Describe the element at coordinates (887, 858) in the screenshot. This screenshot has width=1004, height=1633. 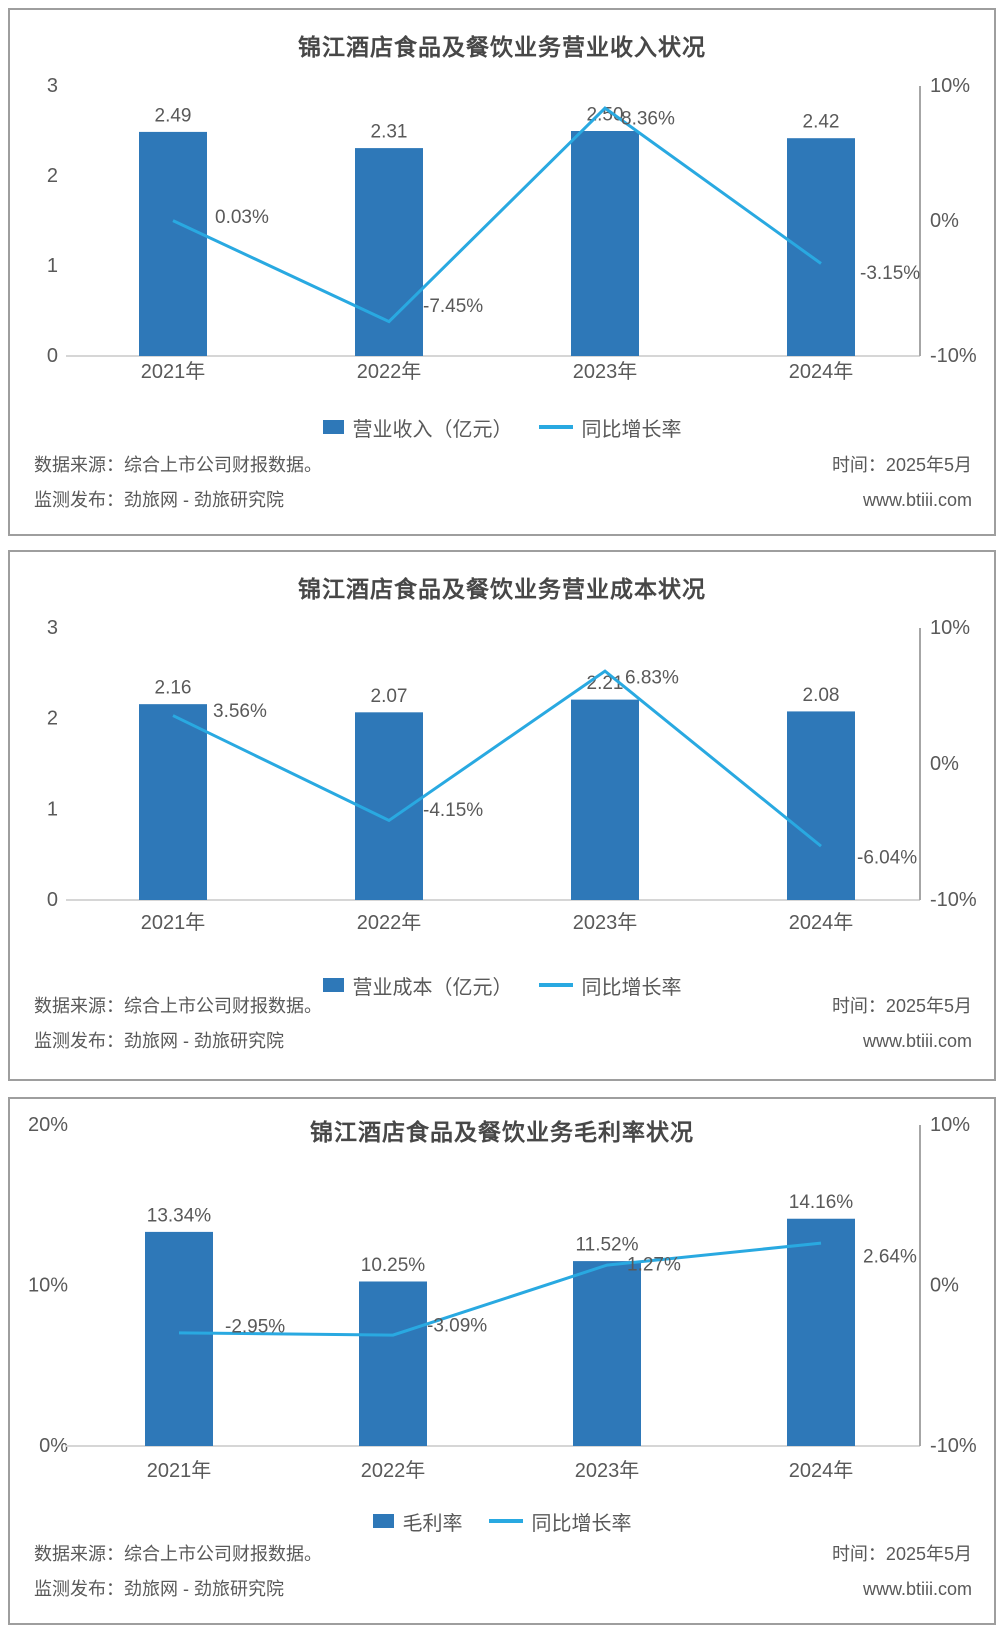
I see `svg-text: -6.04%` at that location.